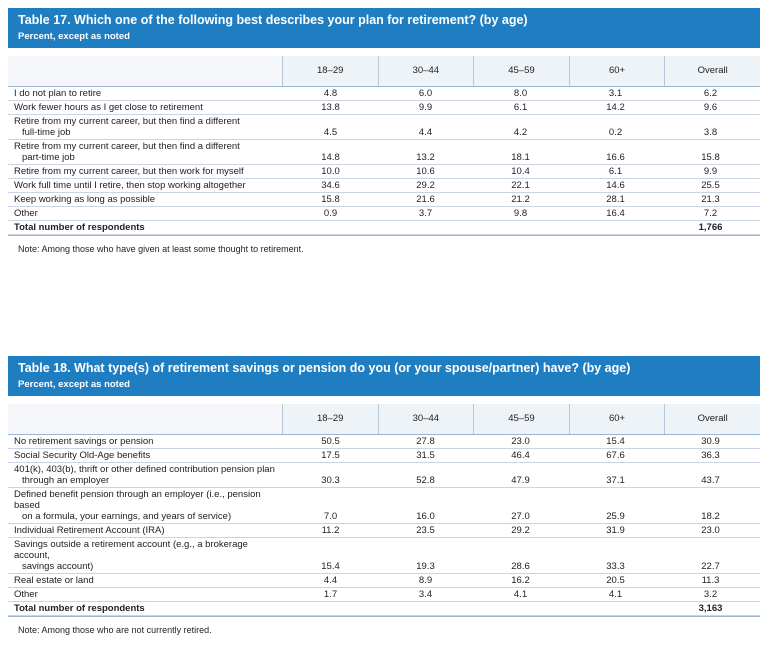 The image size is (768, 661). Describe the element at coordinates (145, 580) in the screenshot. I see `row-label: Real estate or land` at that location.